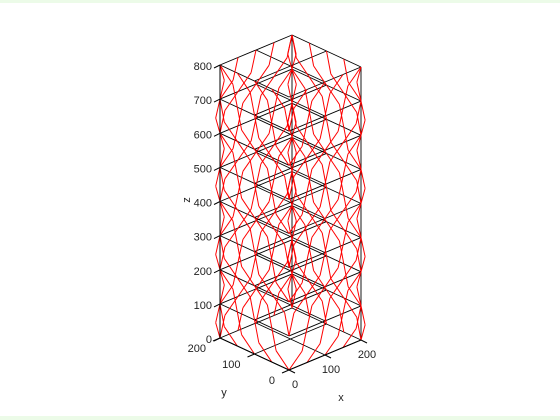 The image size is (560, 420). I want to click on z-axis-tick-label: 500, so click(203, 169).